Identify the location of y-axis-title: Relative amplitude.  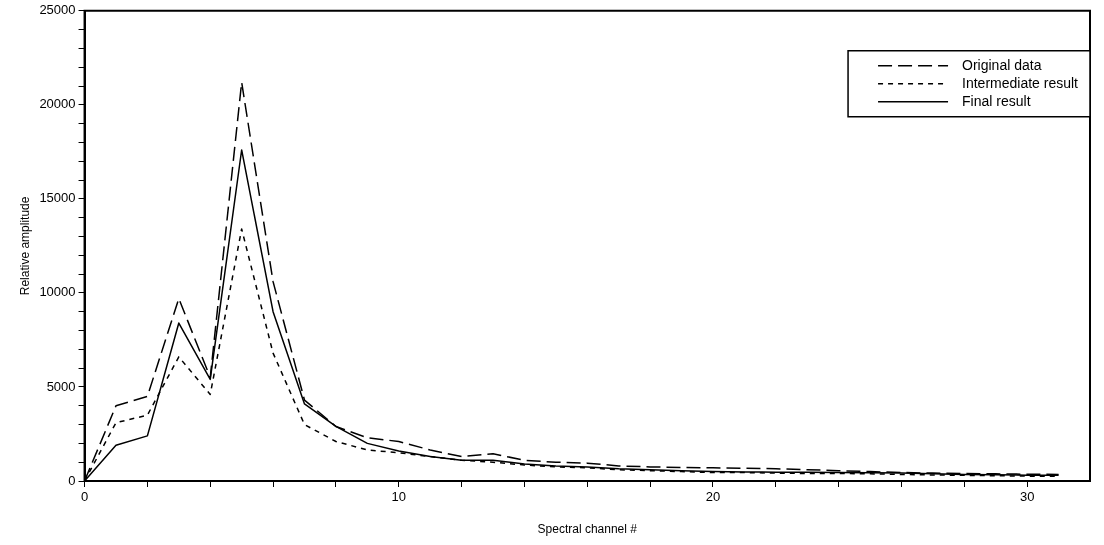
(24, 246).